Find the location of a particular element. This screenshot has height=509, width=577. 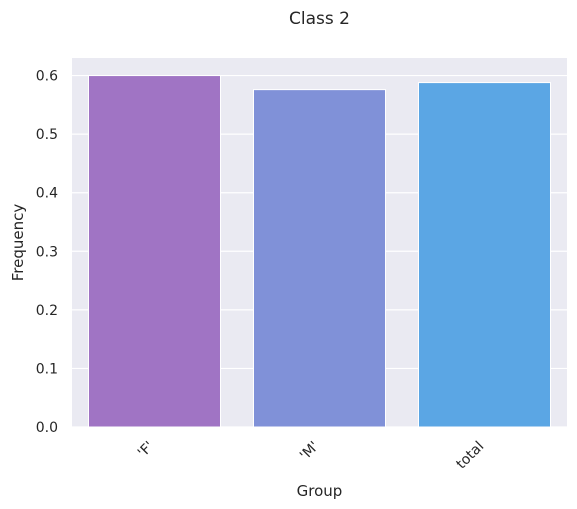

y-tick-label: 0.4 is located at coordinates (47, 194).